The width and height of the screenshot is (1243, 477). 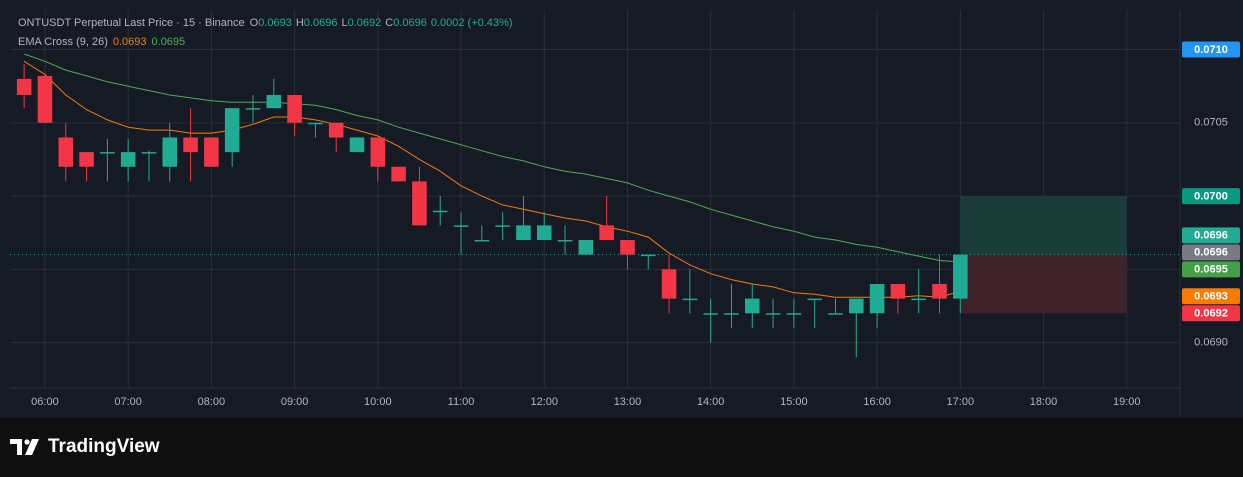 What do you see at coordinates (378, 402) in the screenshot?
I see `x-tick-label: 10:00` at bounding box center [378, 402].